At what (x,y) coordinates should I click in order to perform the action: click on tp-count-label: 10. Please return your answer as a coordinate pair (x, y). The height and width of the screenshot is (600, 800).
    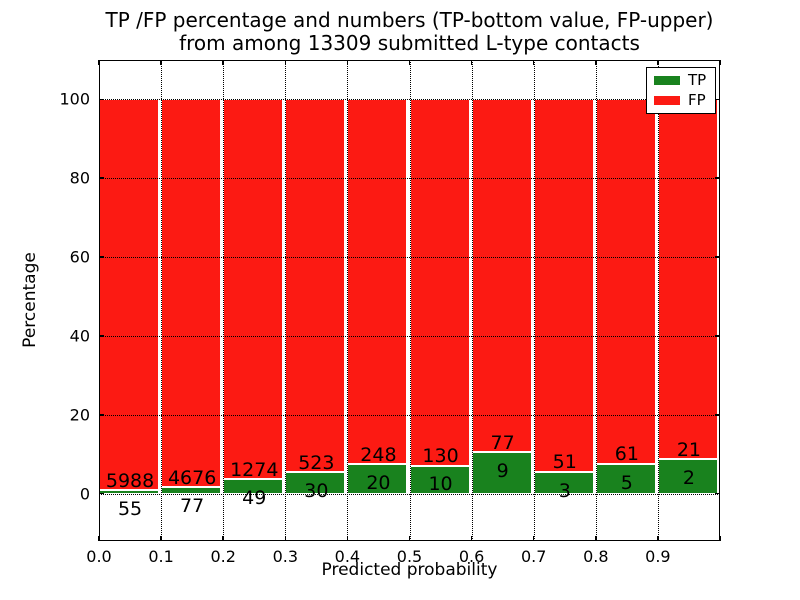
    Looking at the image, I should click on (440, 484).